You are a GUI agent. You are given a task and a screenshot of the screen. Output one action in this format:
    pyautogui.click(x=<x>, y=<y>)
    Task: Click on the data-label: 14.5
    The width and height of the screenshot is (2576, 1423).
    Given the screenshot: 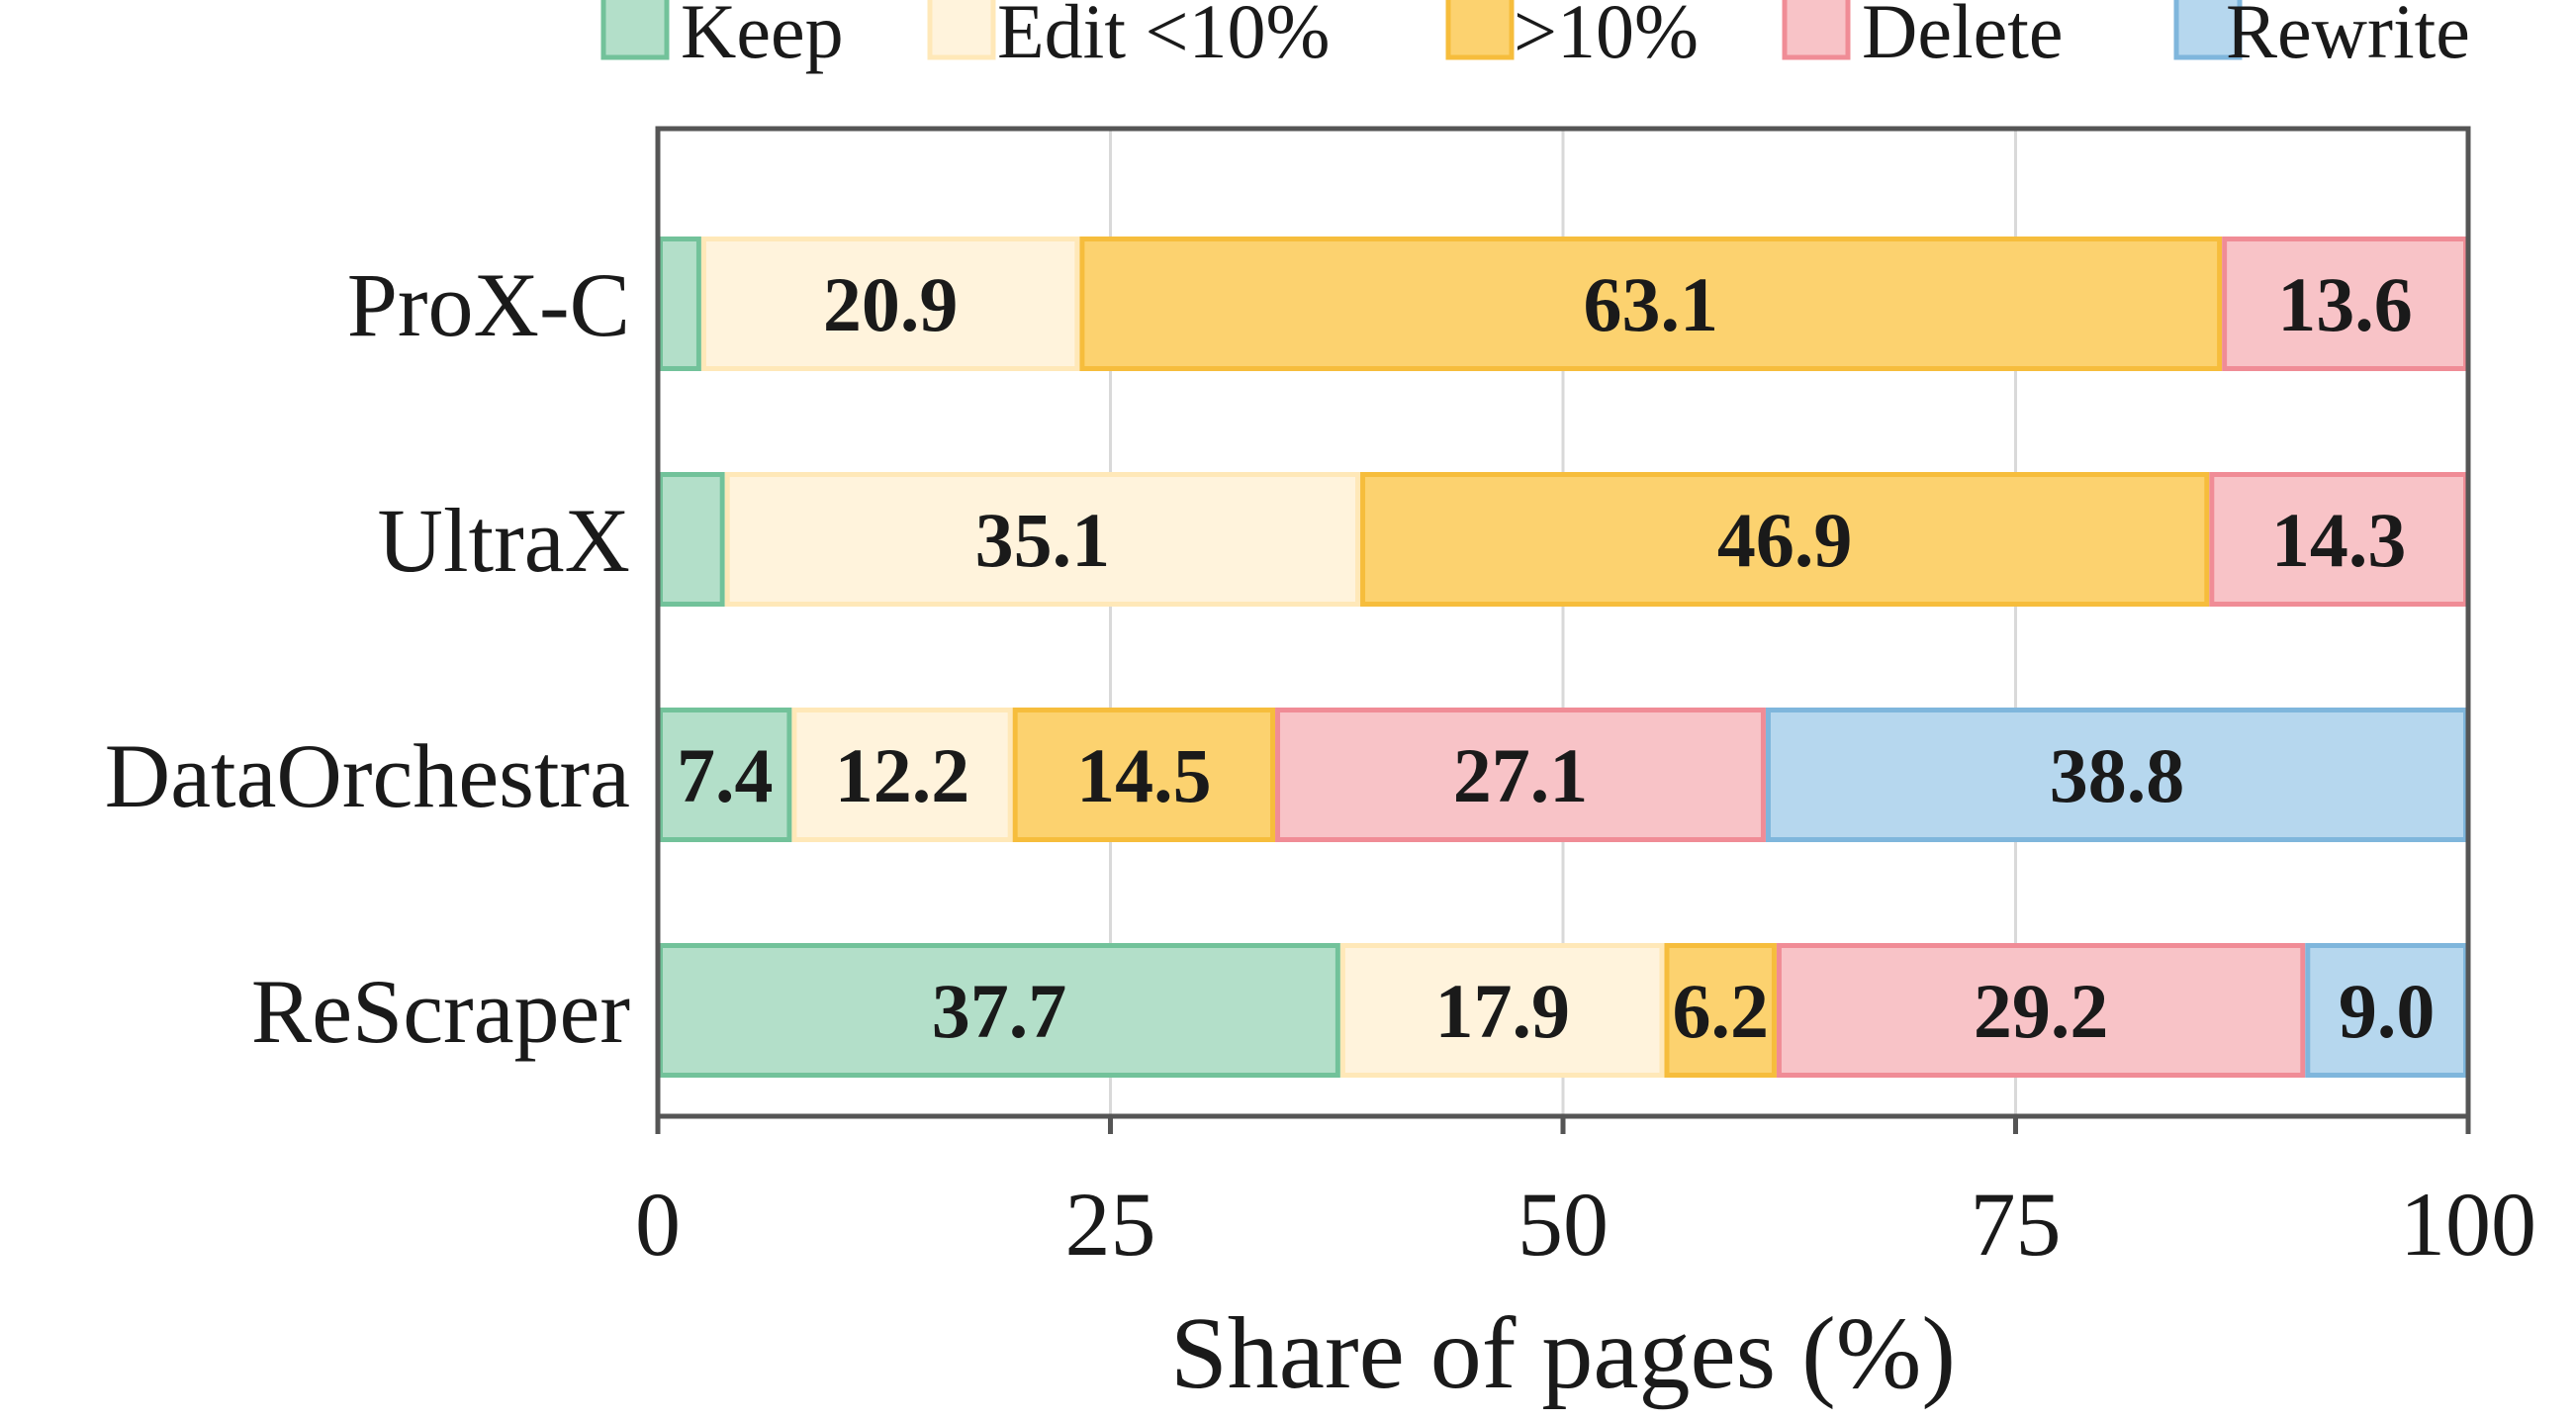 What is the action you would take?
    pyautogui.click(x=1144, y=775)
    